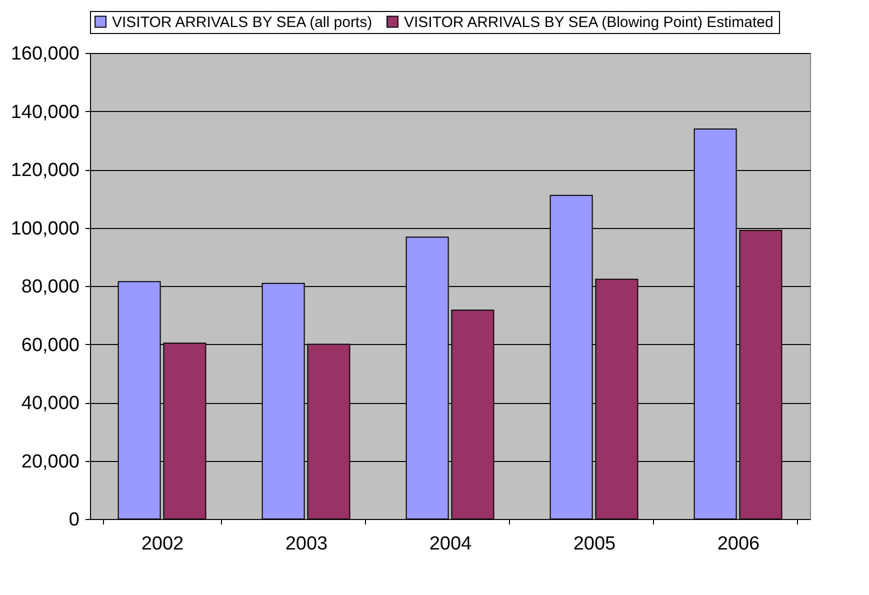 This screenshot has width=869, height=595. What do you see at coordinates (242, 22) in the screenshot?
I see `legend-label: VISITOR ARRIVALS BY SEA (all ports)` at bounding box center [242, 22].